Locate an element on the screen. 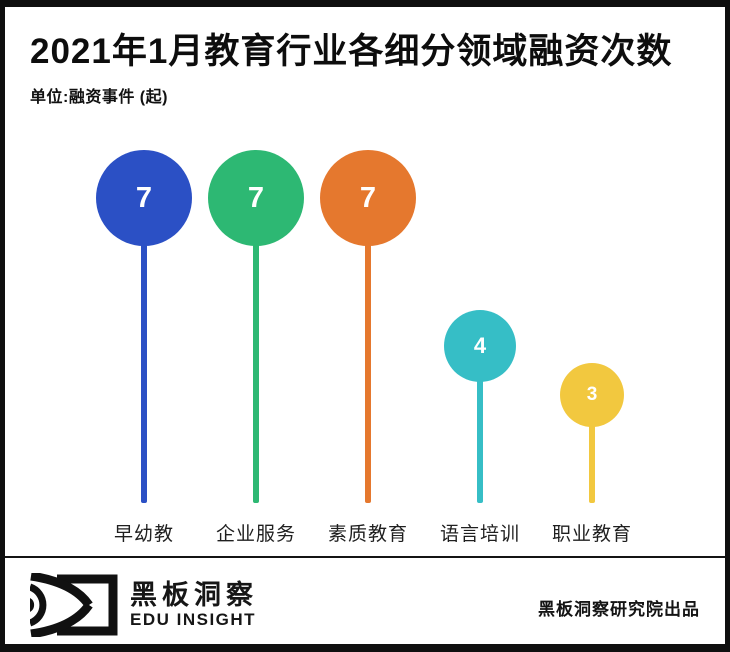 Image resolution: width=730 pixels, height=652 pixels. brand-logo: 黑板洞察 EDU INSIGHT is located at coordinates (144, 605).